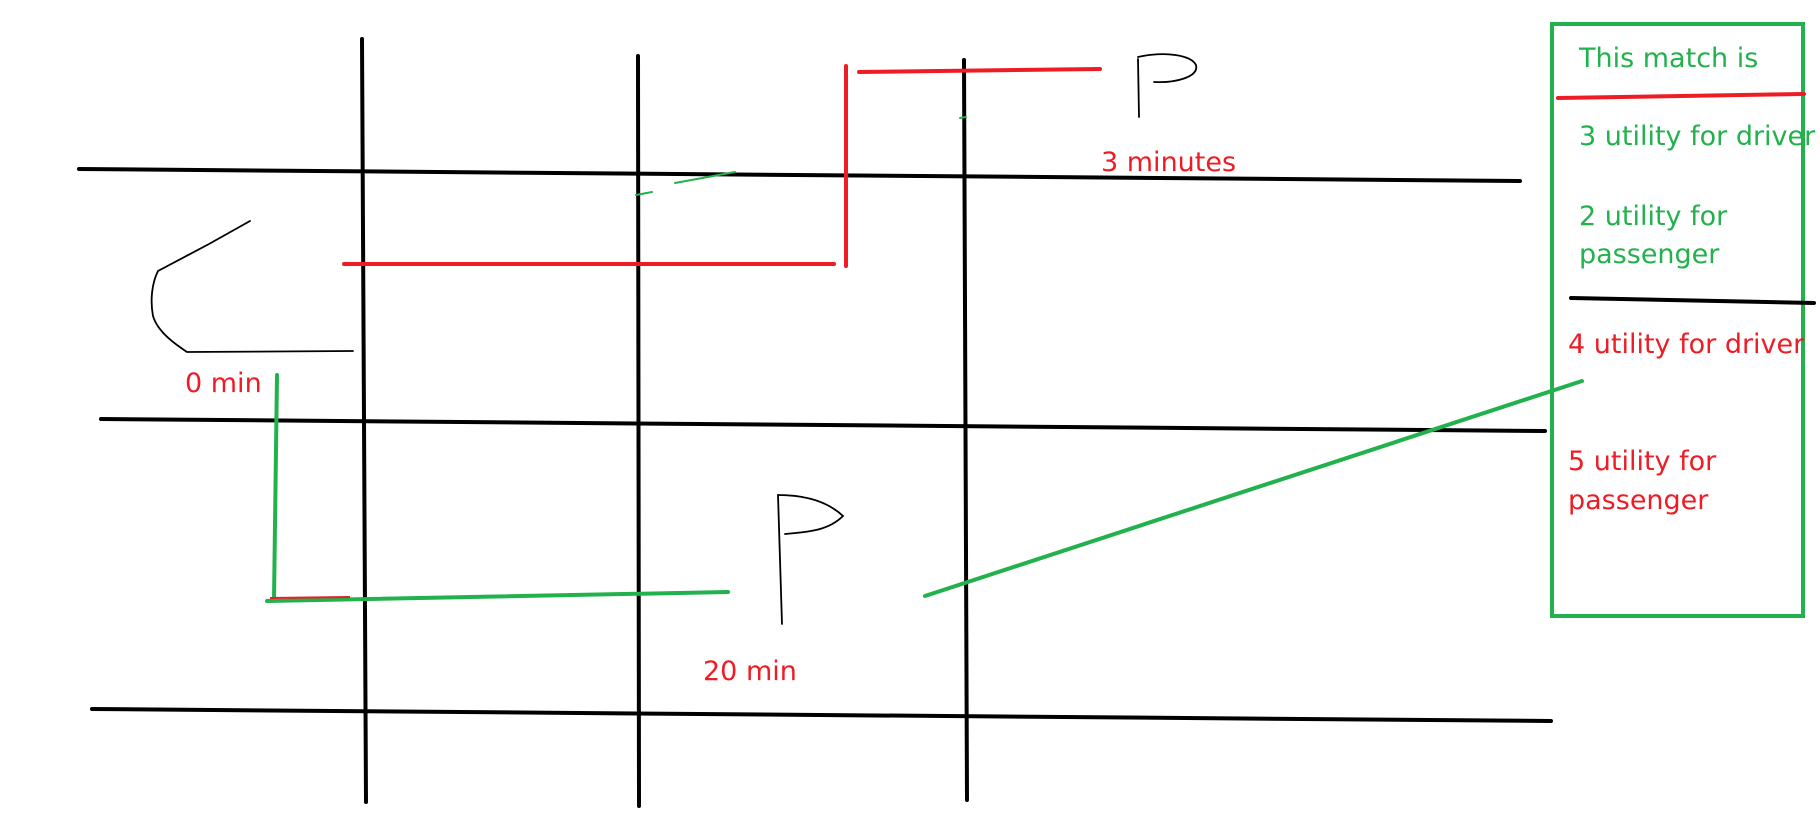 Image resolution: width=1820 pixels, height=840 pixels. I want to click on top-flag-time-label: 3 minutes, so click(1168, 162).